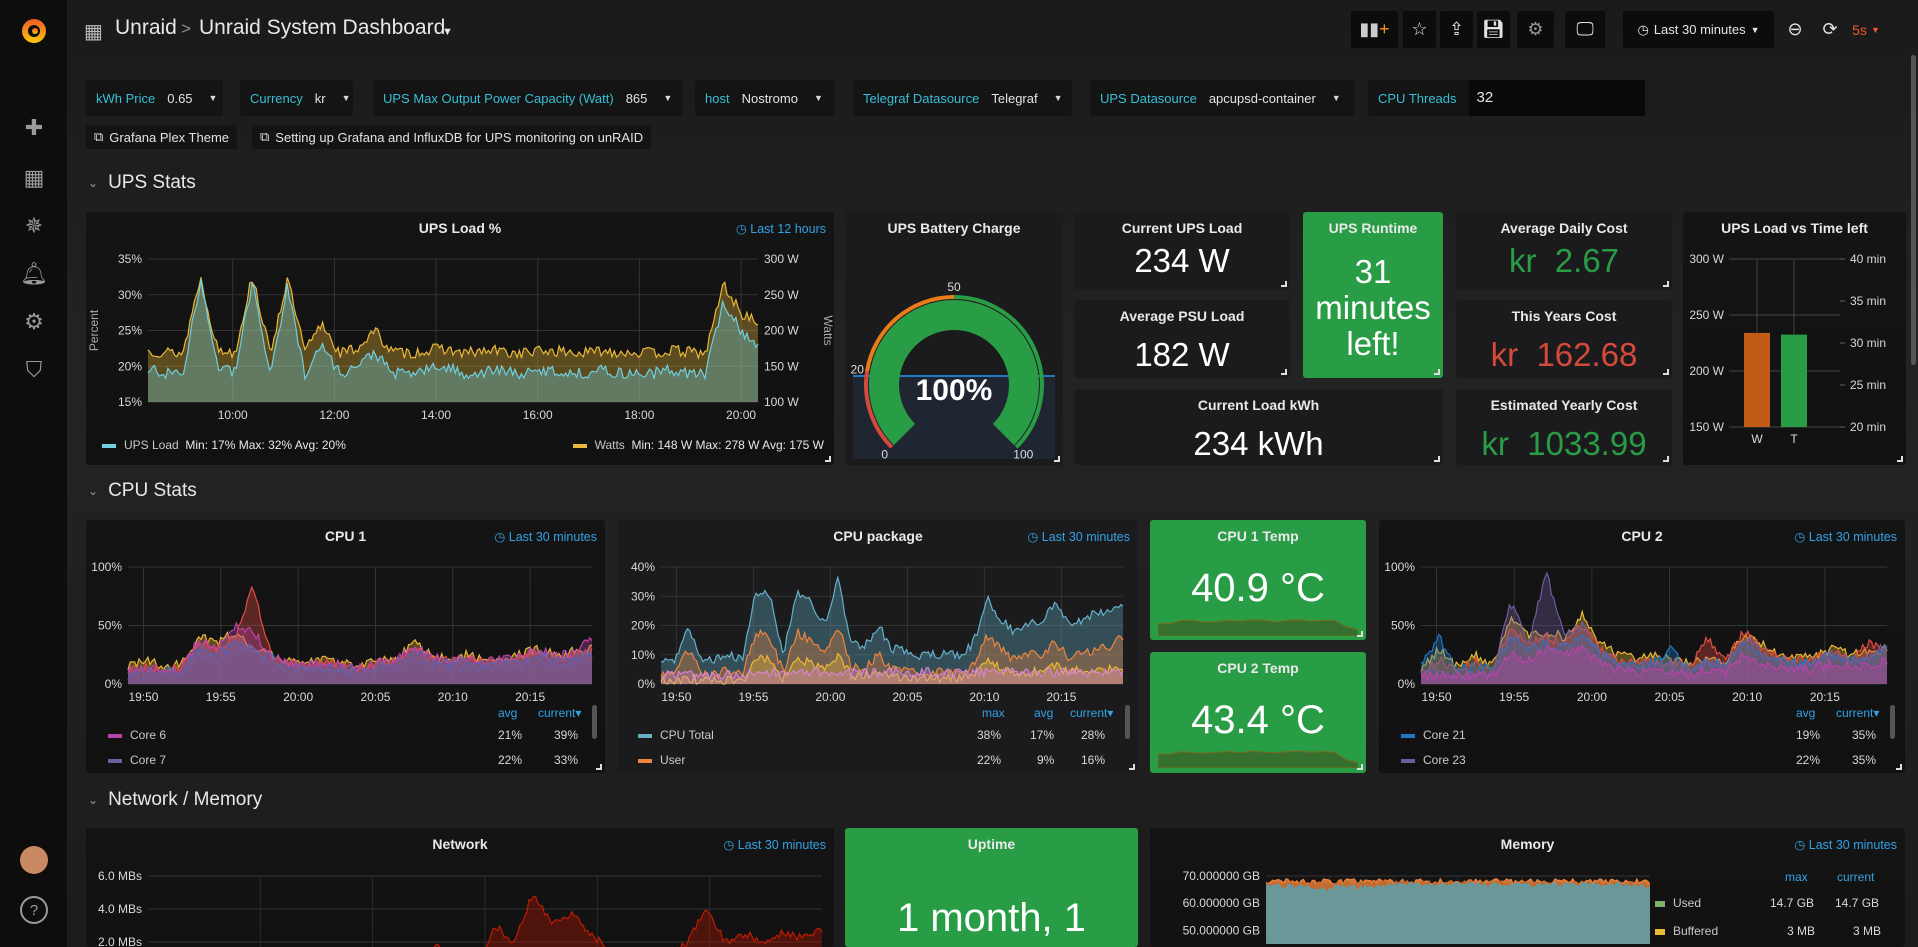 This screenshot has height=947, width=1918. I want to click on cpu-threads-input: 32, so click(1556, 98).